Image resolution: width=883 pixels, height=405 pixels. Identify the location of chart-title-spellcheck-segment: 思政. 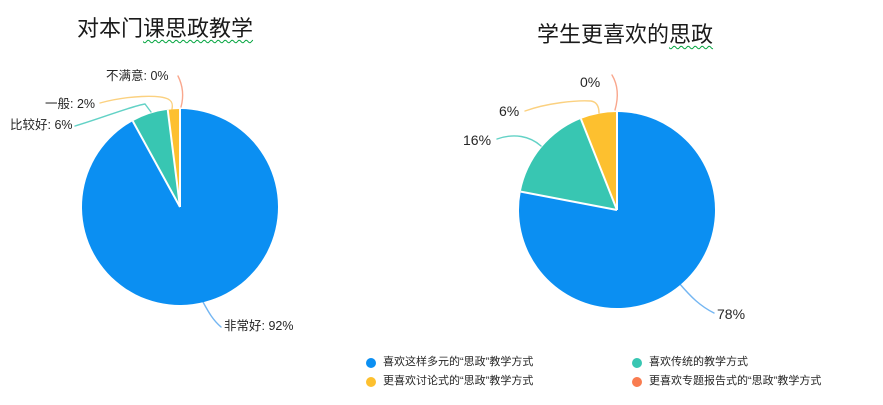
(691, 34).